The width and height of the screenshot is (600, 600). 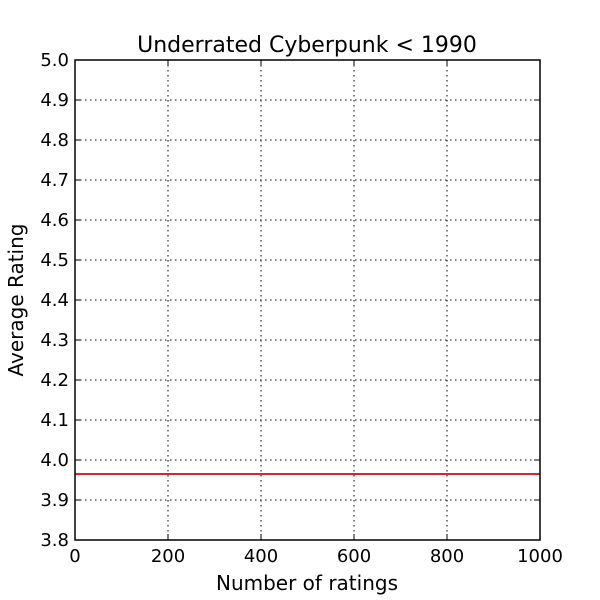 What do you see at coordinates (54, 220) in the screenshot?
I see `y-tick-label: 4.6` at bounding box center [54, 220].